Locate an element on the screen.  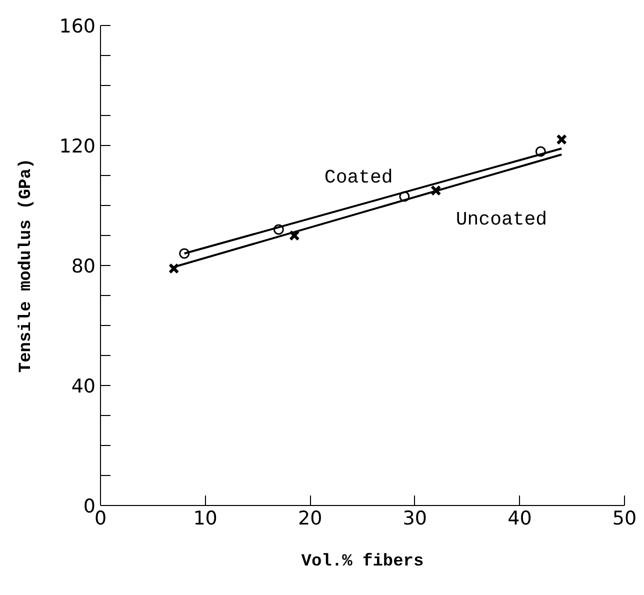
x-tick-label: 10 is located at coordinates (205, 519).